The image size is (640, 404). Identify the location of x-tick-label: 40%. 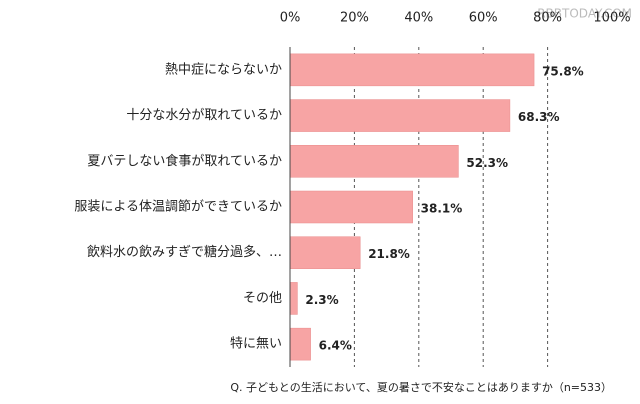
(418, 18).